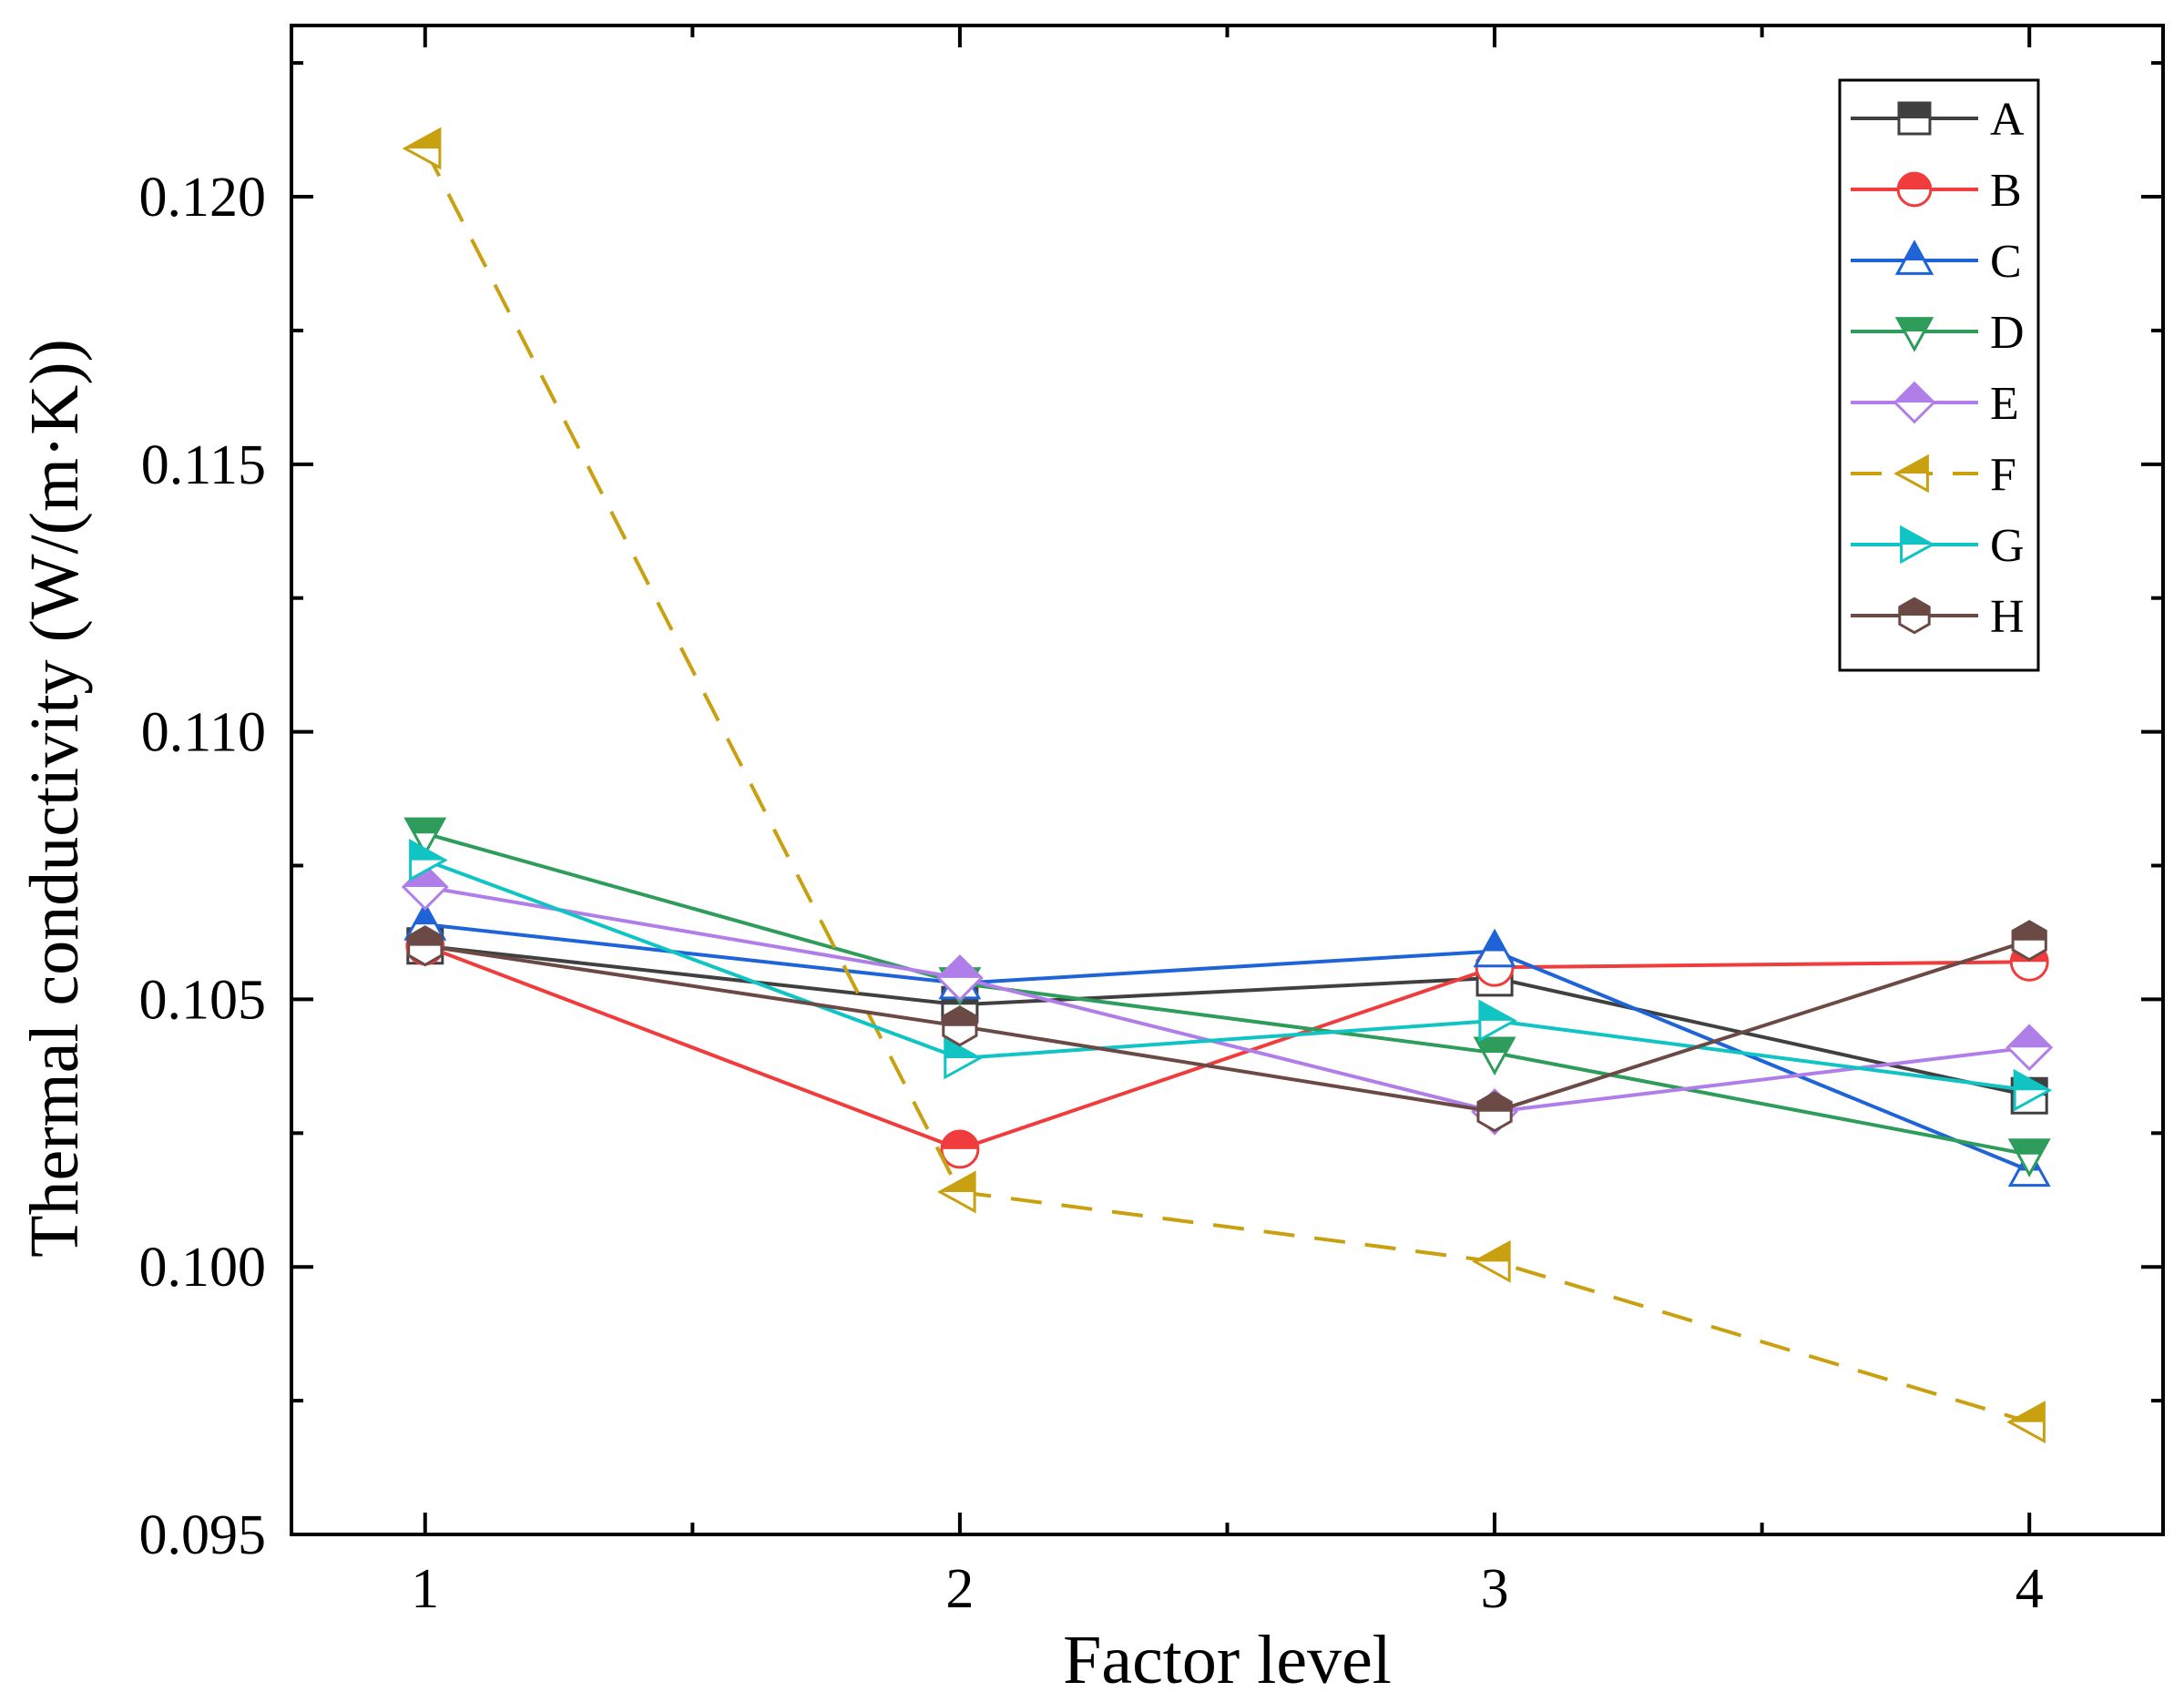 The height and width of the screenshot is (1702, 2184). I want to click on legend-item-F: F, so click(1934, 475).